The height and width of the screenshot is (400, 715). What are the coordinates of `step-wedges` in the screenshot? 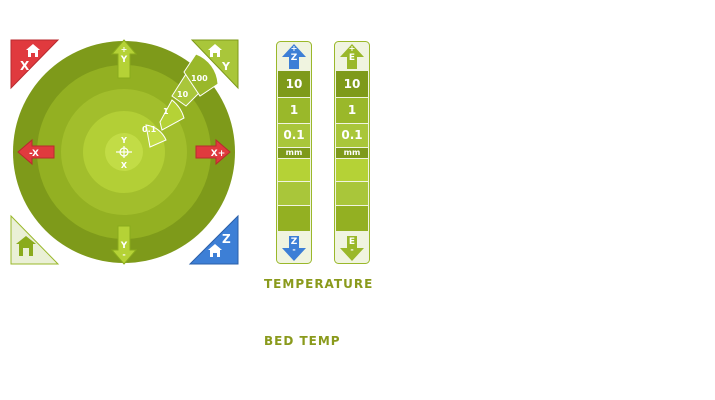 It's located at (182, 100).